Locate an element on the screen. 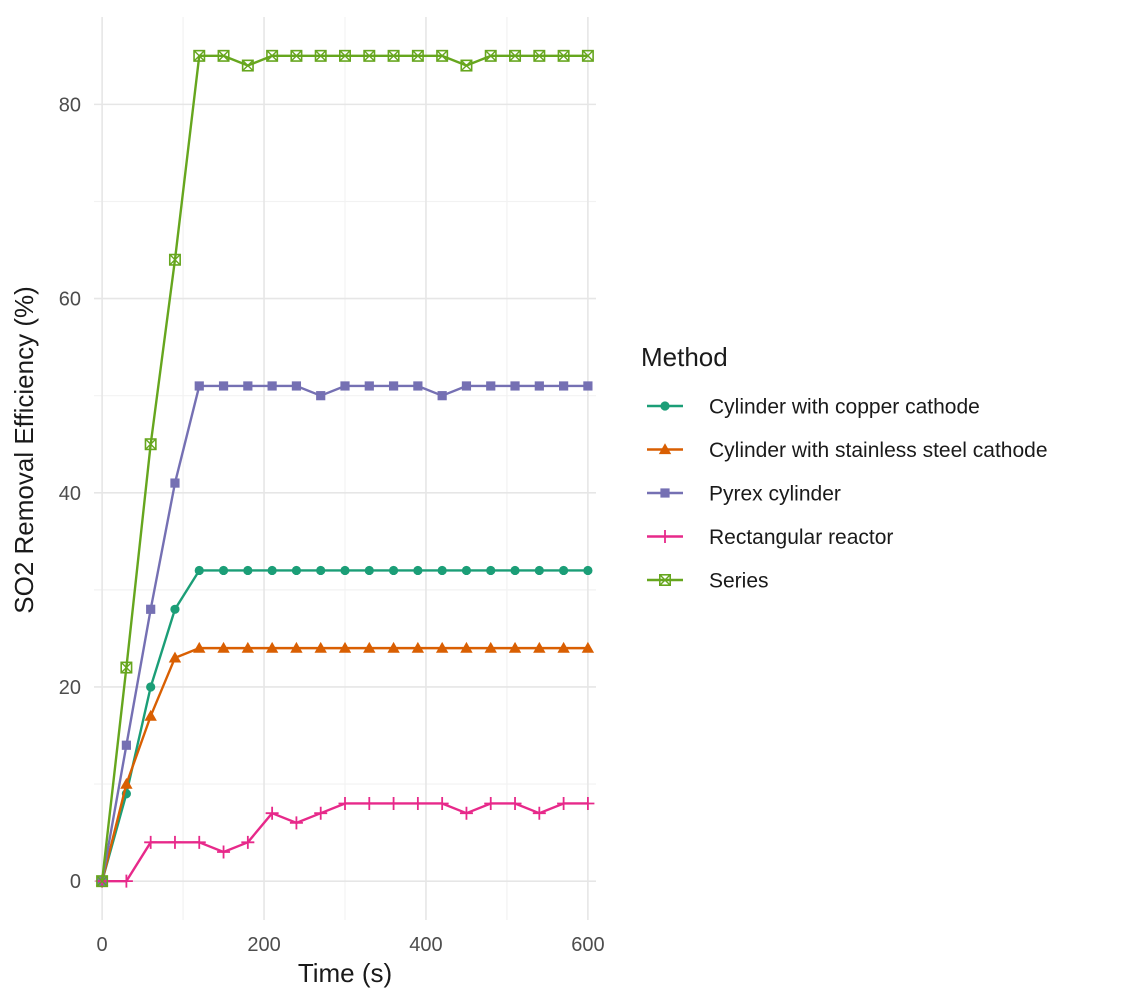  legend-item: Pyrex cylinder is located at coordinates (744, 494).